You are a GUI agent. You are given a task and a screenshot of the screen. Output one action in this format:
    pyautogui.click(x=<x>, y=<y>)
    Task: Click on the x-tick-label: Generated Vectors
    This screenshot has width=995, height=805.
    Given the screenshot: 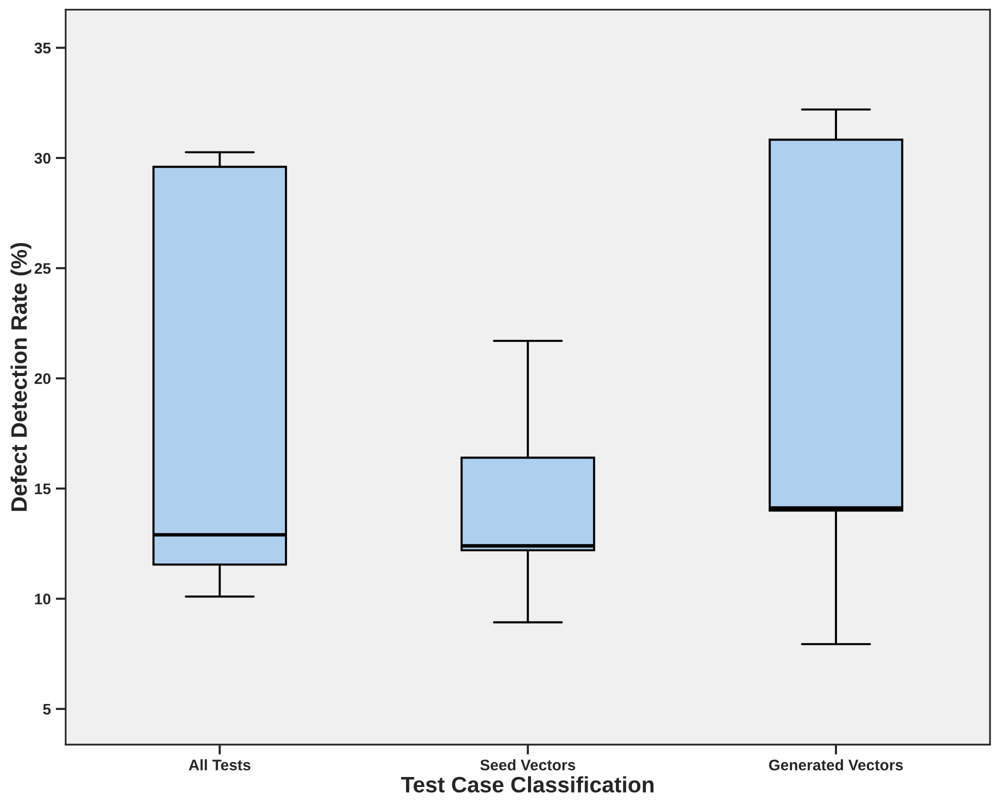 What is the action you would take?
    pyautogui.click(x=836, y=764)
    